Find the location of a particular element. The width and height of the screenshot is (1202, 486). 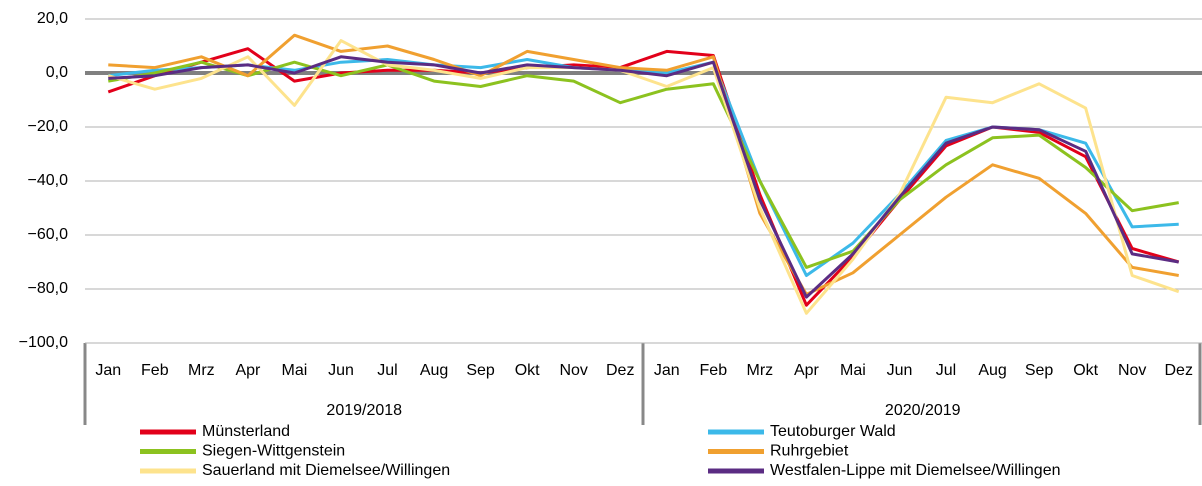

legend-label: Siegen-Wittgenstein is located at coordinates (273, 451).